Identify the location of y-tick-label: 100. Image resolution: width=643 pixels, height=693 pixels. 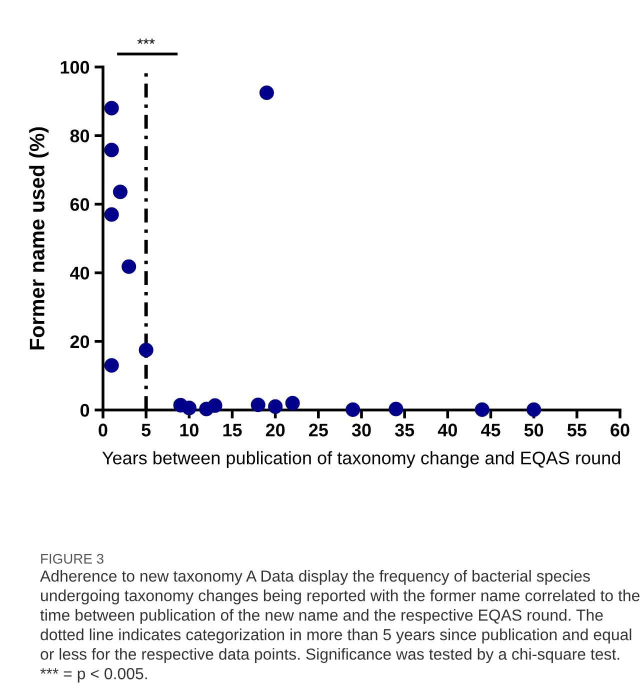
(75, 67).